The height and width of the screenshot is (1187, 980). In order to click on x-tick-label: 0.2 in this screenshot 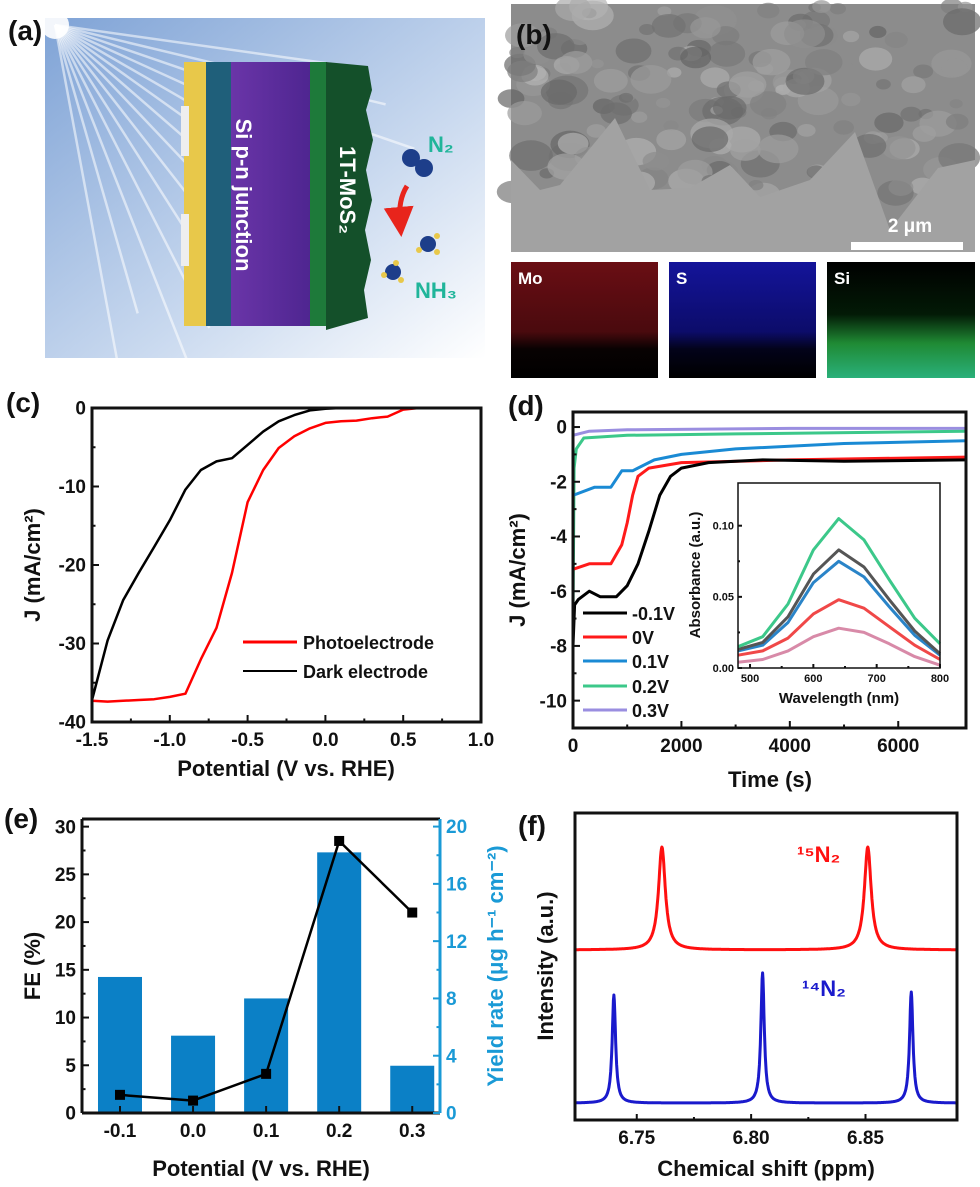, I will do `click(339, 1131)`.